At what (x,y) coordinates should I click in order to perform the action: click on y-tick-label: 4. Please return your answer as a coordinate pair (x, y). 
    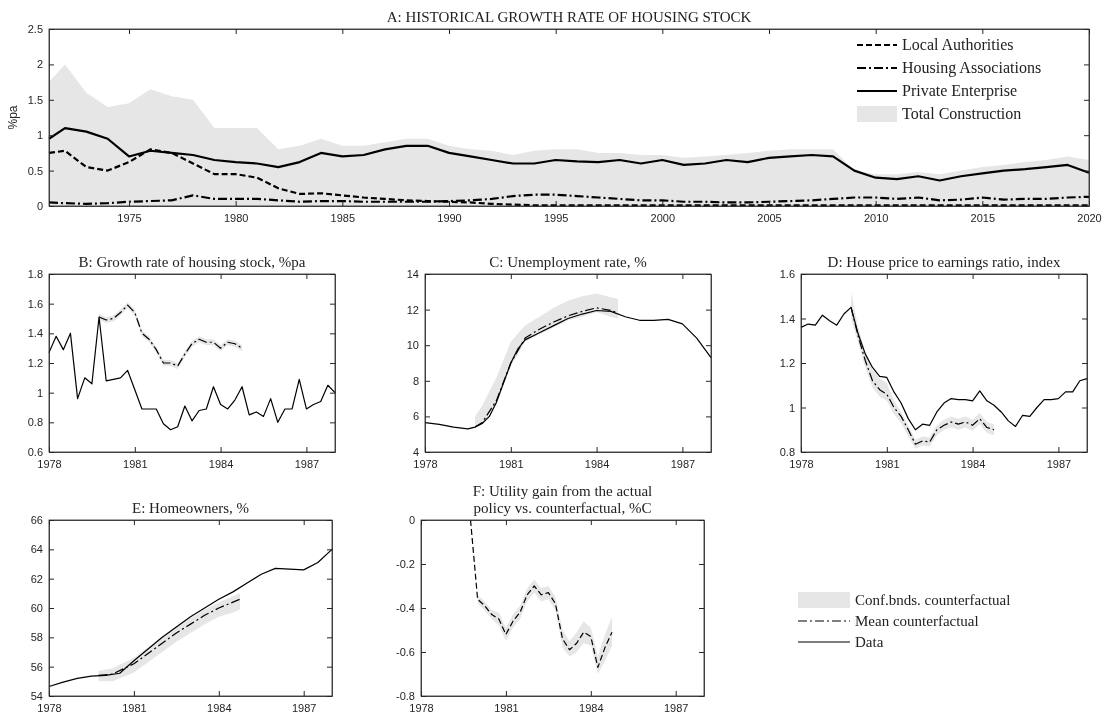
    Looking at the image, I should click on (415, 452).